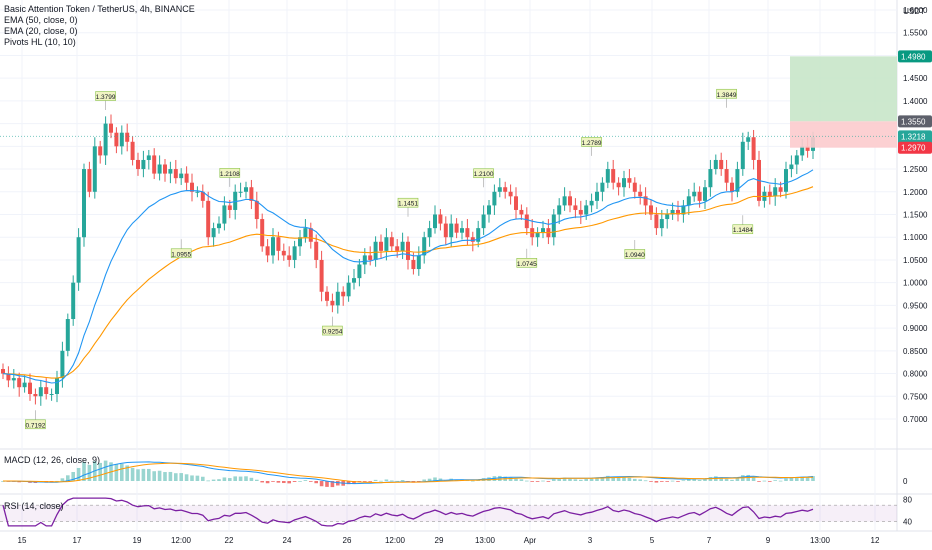  Describe the element at coordinates (590, 540) in the screenshot. I see `time-tick-label: 3` at that location.